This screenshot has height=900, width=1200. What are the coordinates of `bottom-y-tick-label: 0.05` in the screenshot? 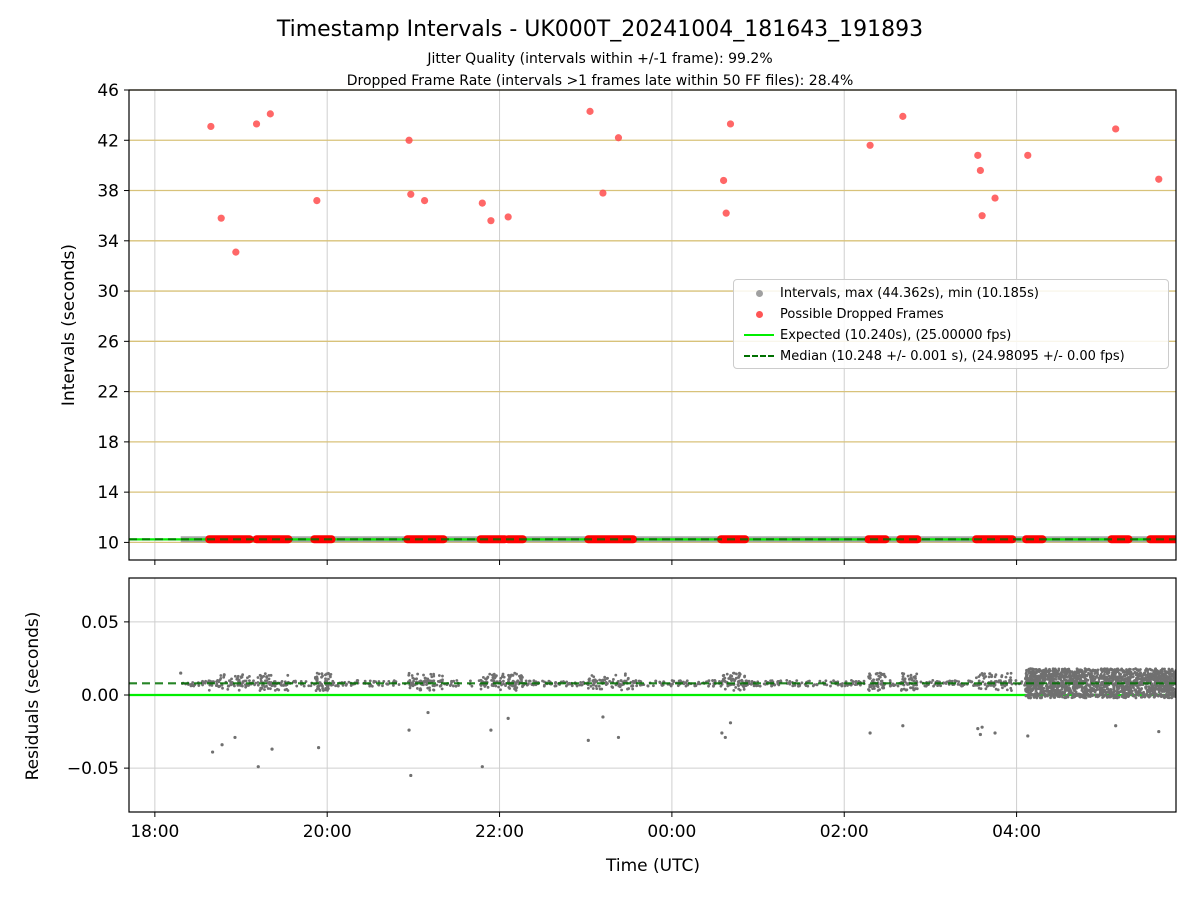 It's located at (100, 623).